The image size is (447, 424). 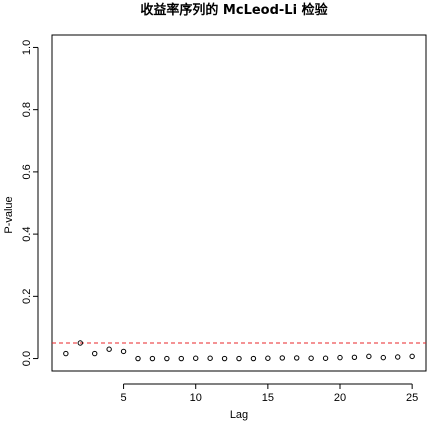 What do you see at coordinates (412, 398) in the screenshot?
I see `x-tick-label: 25` at bounding box center [412, 398].